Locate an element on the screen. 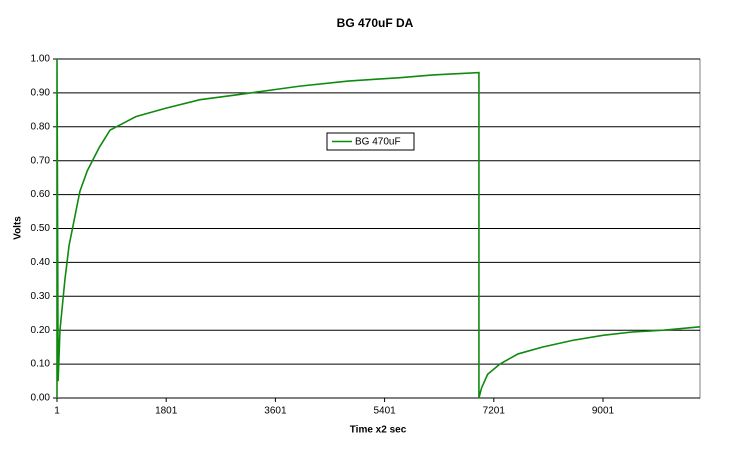  x-tick-label: 5401 is located at coordinates (384, 411).